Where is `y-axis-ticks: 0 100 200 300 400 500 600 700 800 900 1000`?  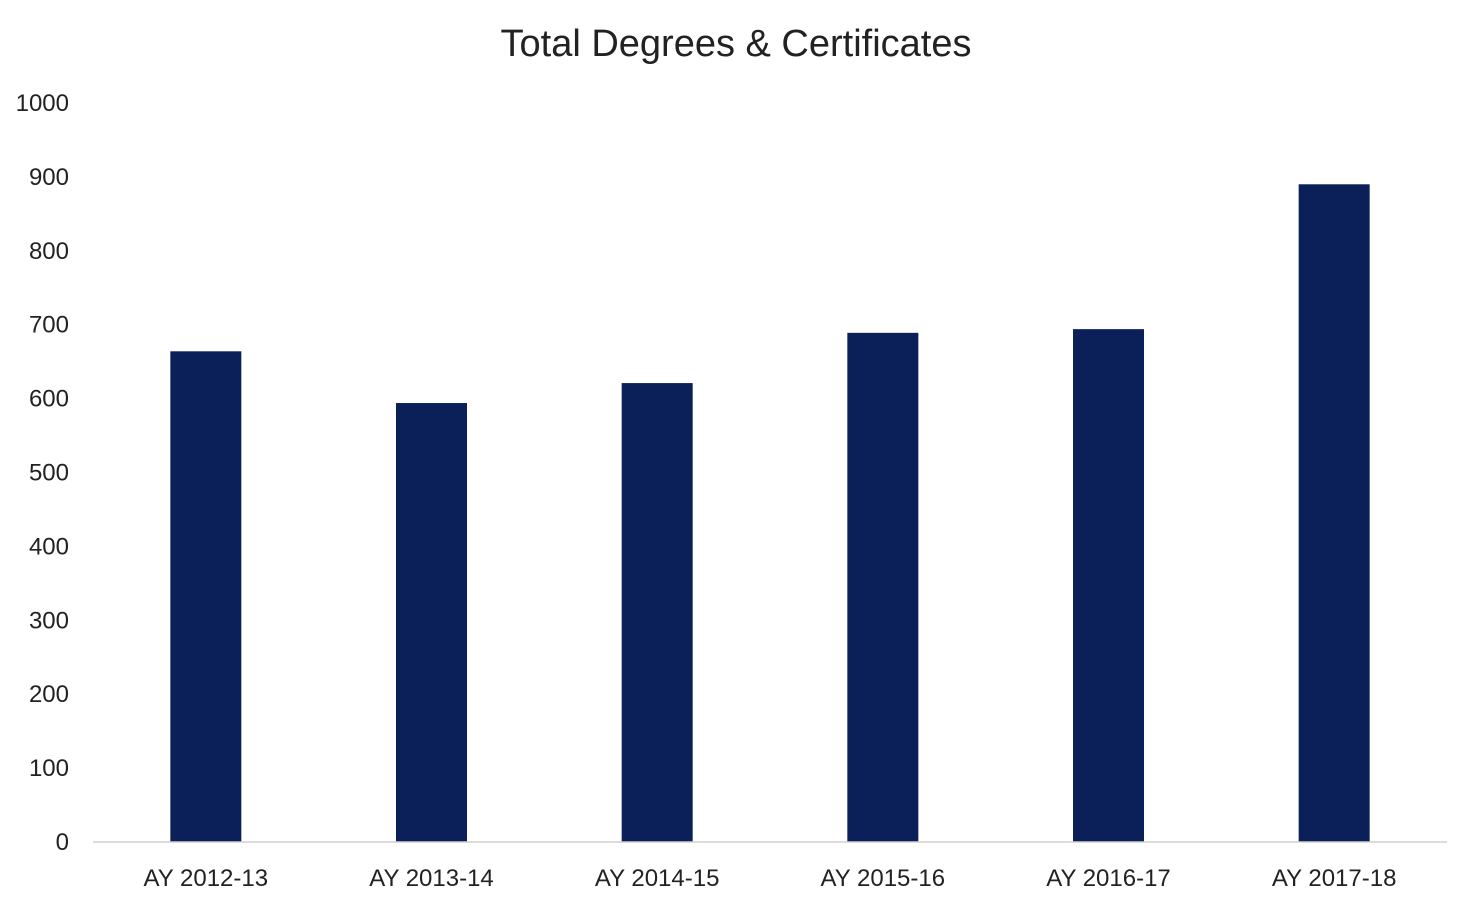
y-axis-ticks: 0 100 200 300 400 500 600 700 800 900 1000 is located at coordinates (42, 473).